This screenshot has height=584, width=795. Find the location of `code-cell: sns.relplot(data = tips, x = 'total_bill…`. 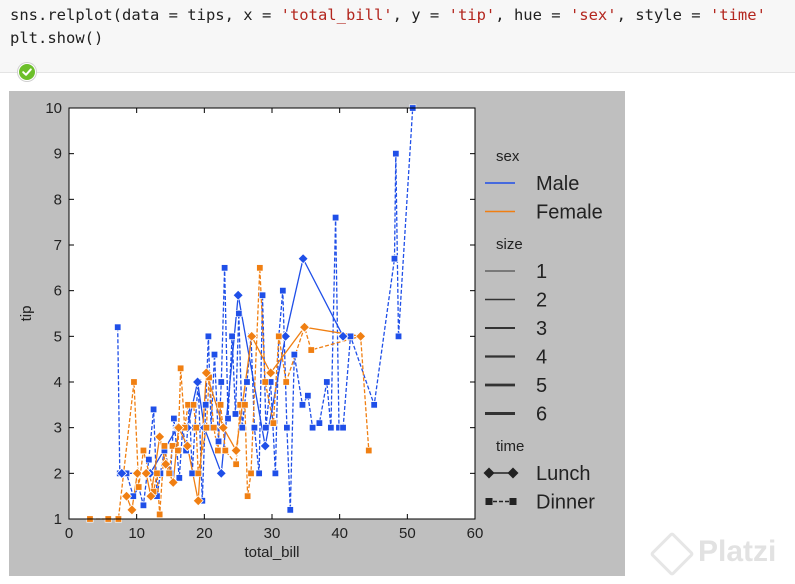

code-cell: sns.relplot(data = tips, x = 'total_bill… is located at coordinates (397, 36).